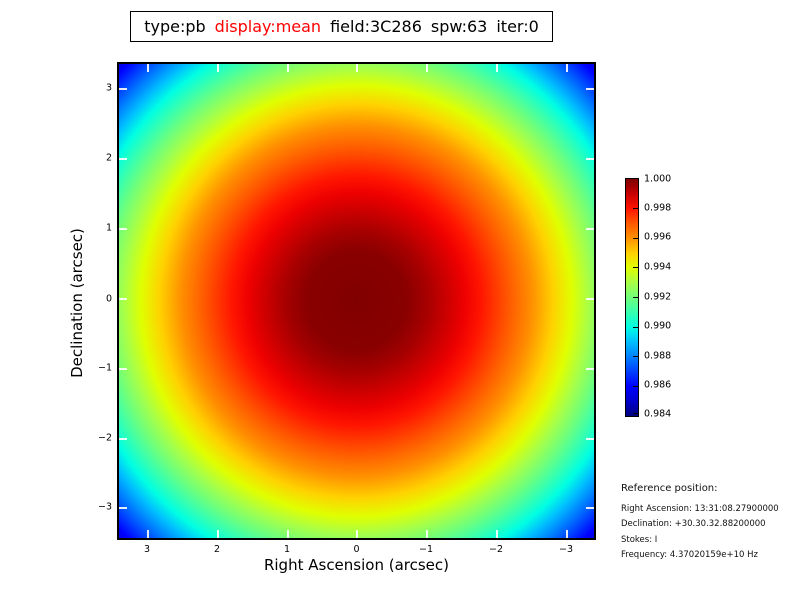 Image resolution: width=800 pixels, height=600 pixels. Describe the element at coordinates (104, 438) in the screenshot. I see `y-tick-label: −2` at that location.